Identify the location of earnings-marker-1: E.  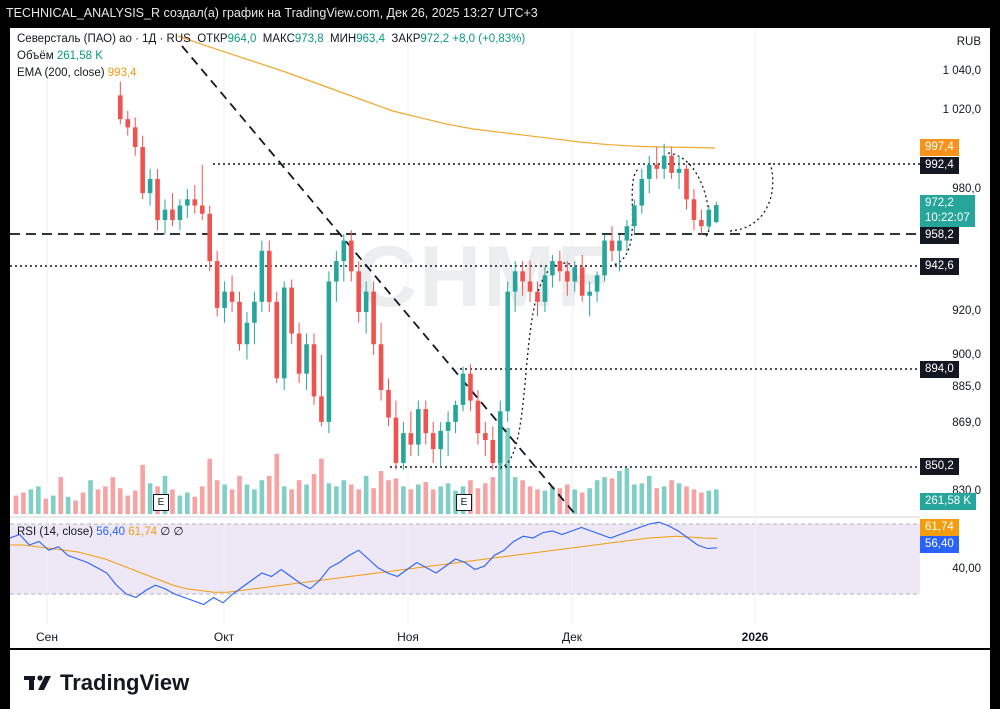
(161, 502).